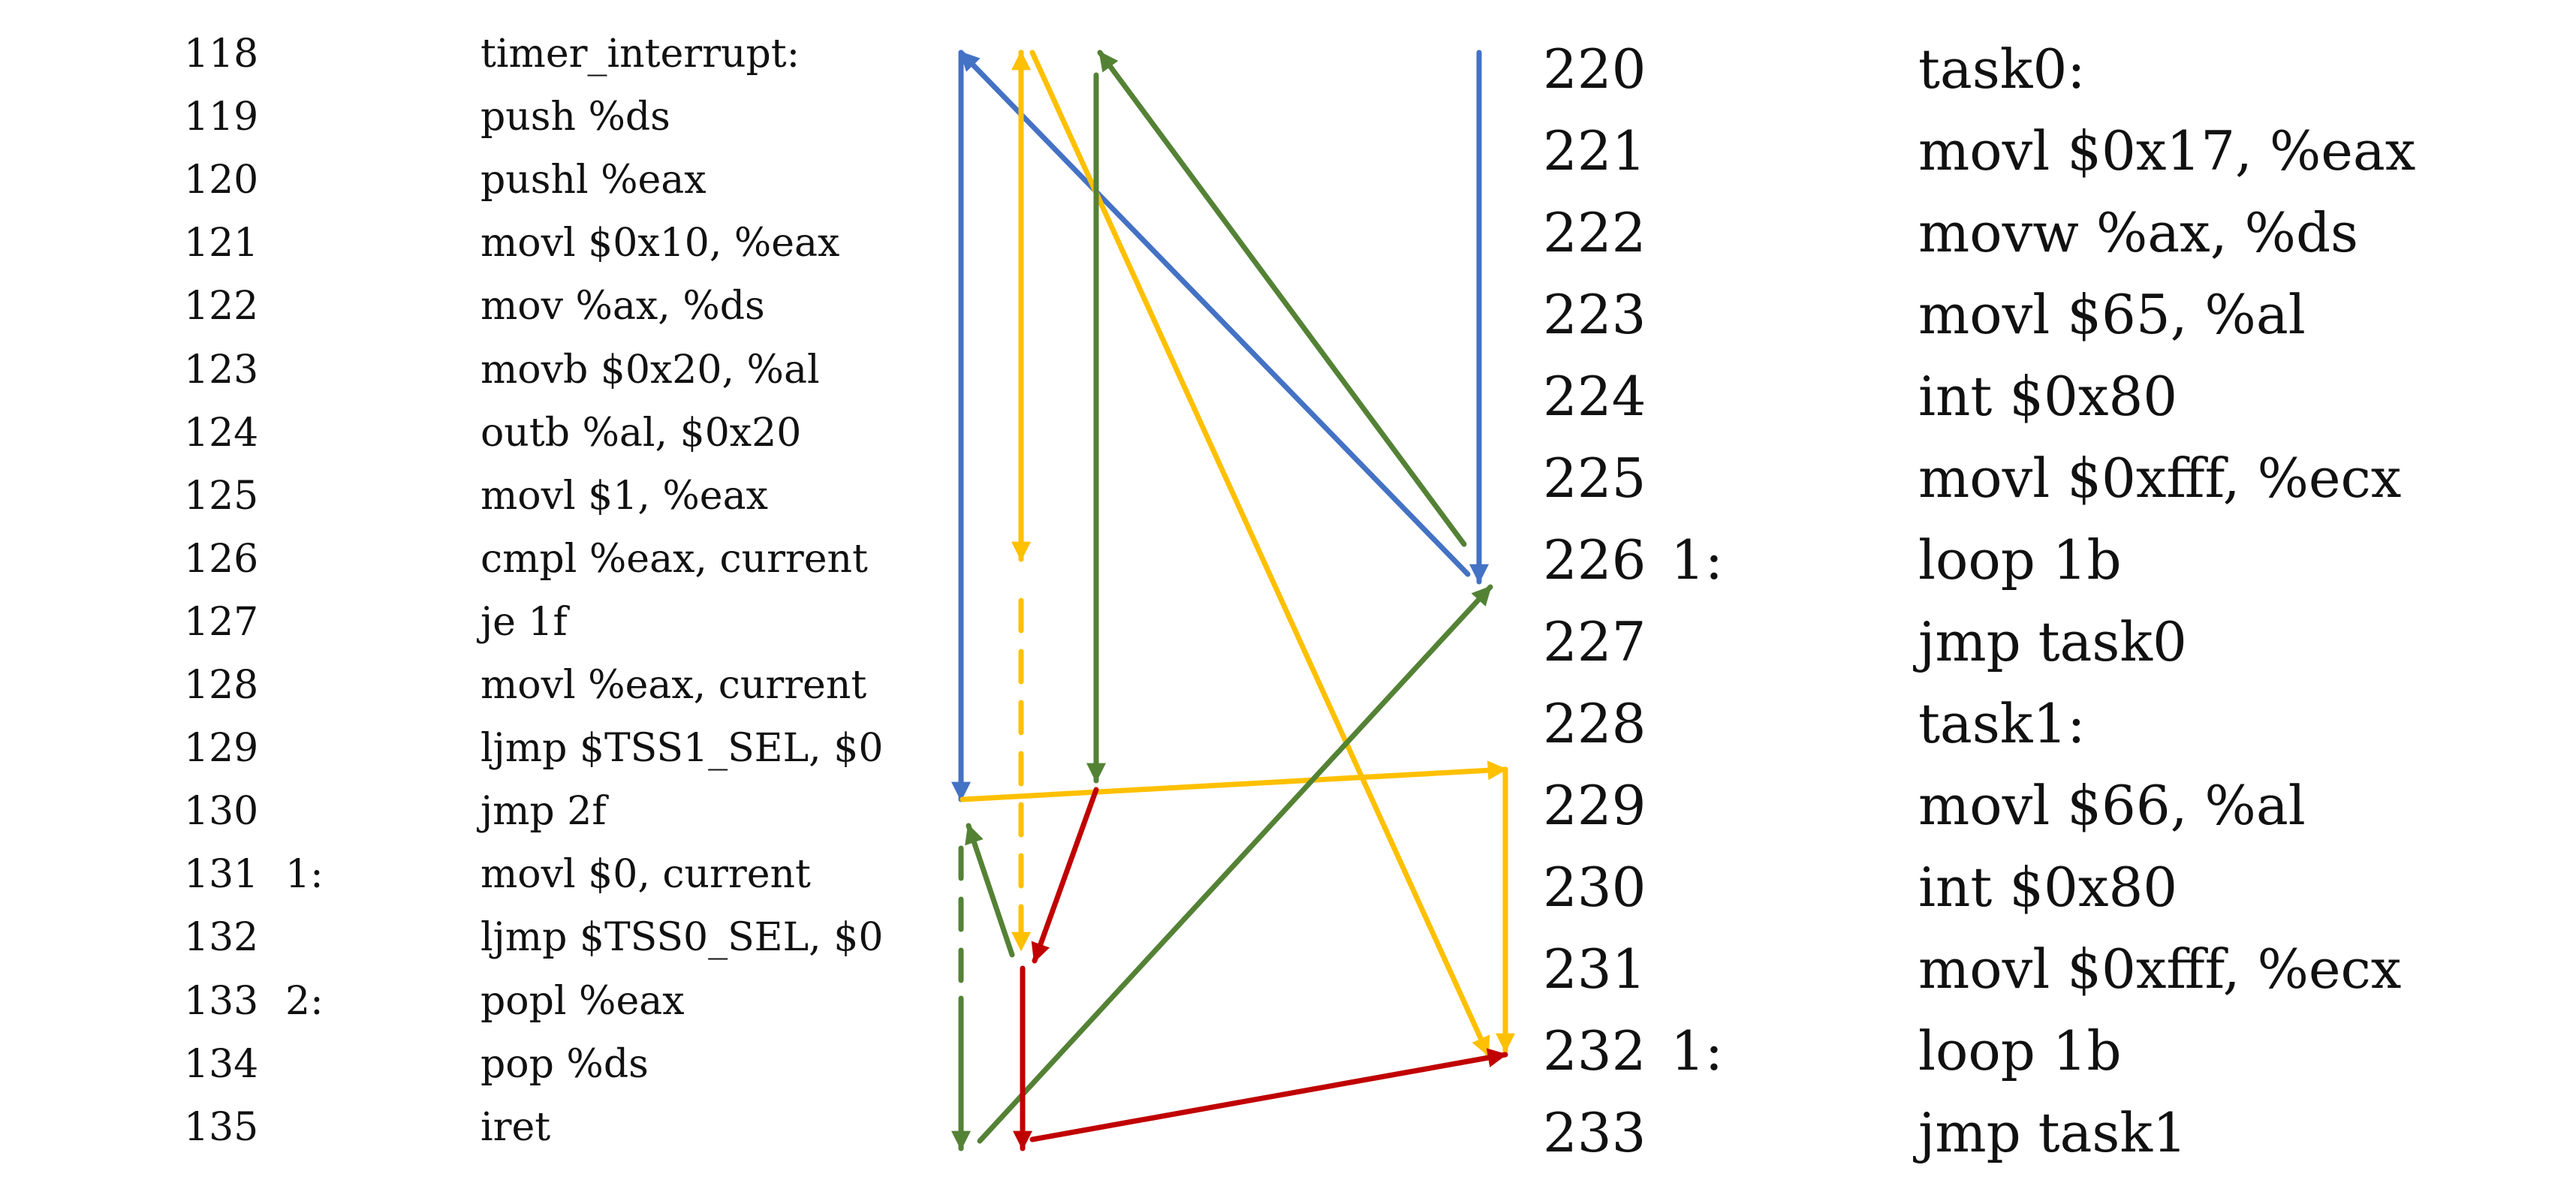 This screenshot has height=1189, width=2576. What do you see at coordinates (674, 685) in the screenshot?
I see `code-text: movl %eax, current` at bounding box center [674, 685].